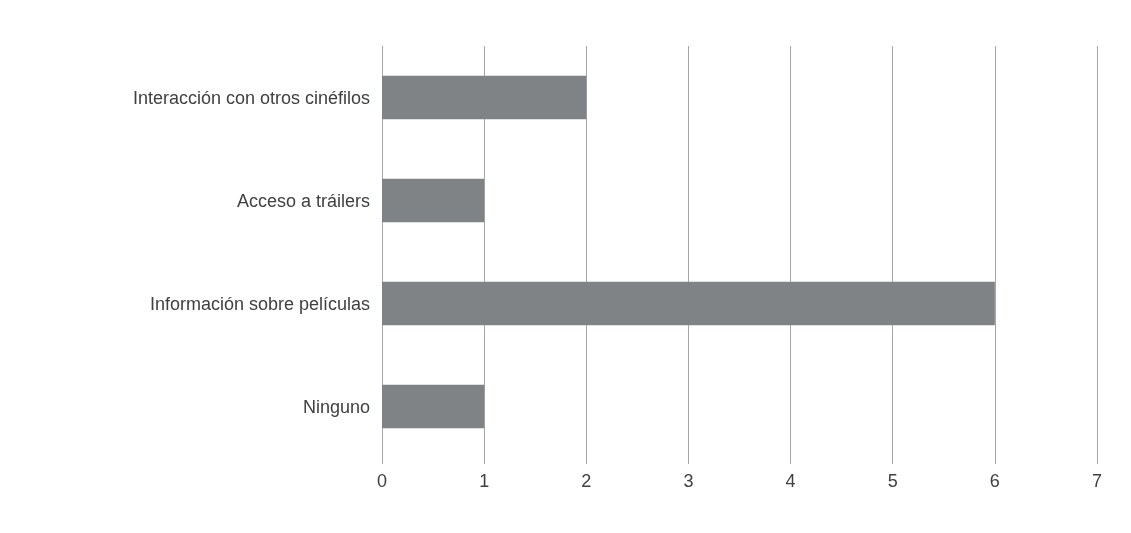 The width and height of the screenshot is (1131, 533). I want to click on y-tick-label: Ninguno, so click(336, 406).